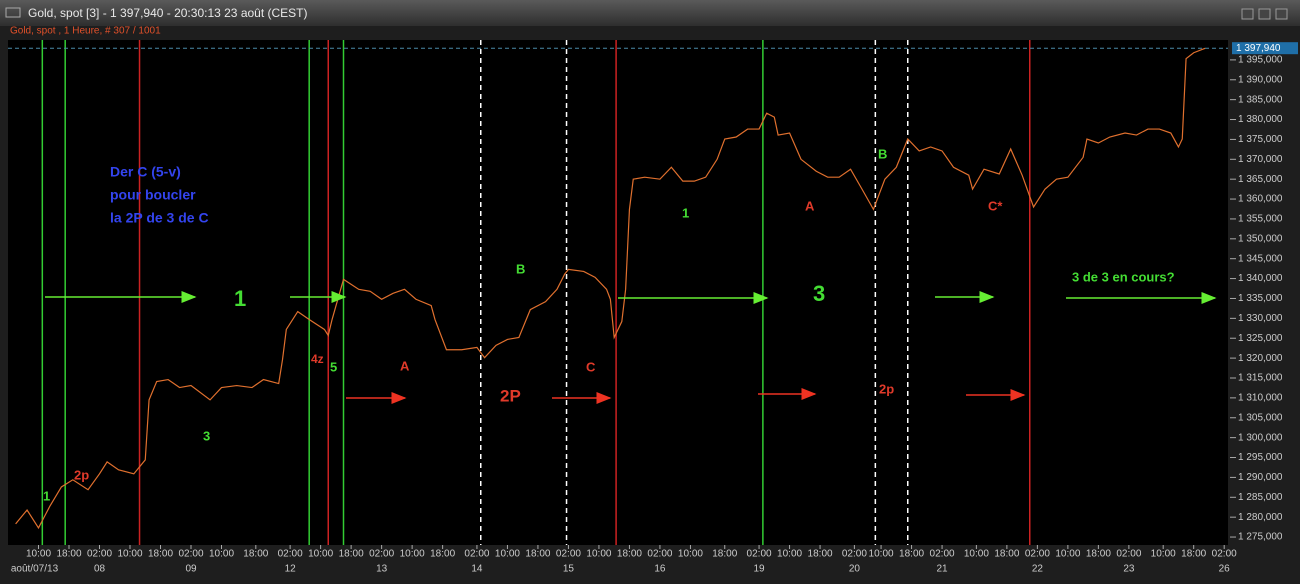  I want to click on annotation: la 2P de 3 de C, so click(159, 218).